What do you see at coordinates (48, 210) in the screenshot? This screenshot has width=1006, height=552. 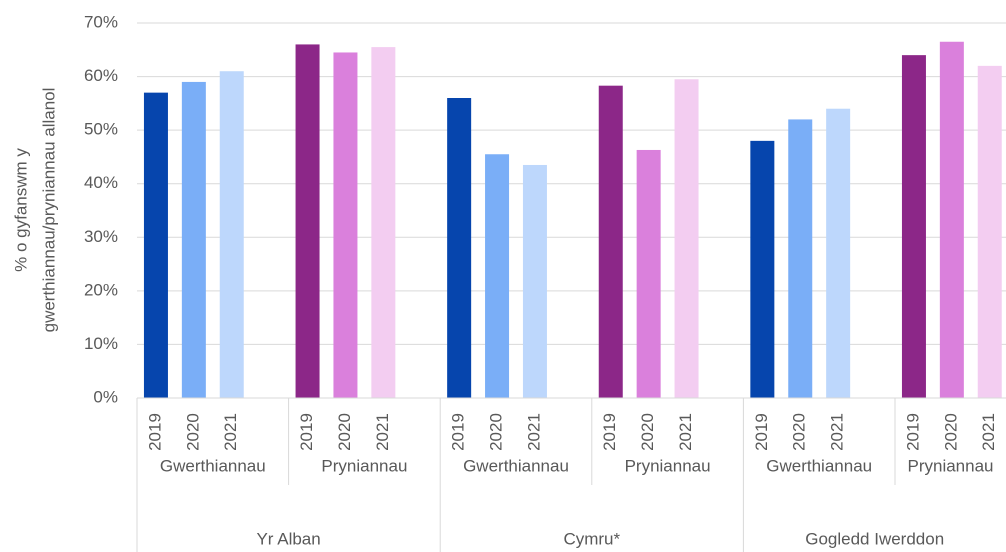 I see `y-axis-title: gwerthiannau/pryniannau allanol` at bounding box center [48, 210].